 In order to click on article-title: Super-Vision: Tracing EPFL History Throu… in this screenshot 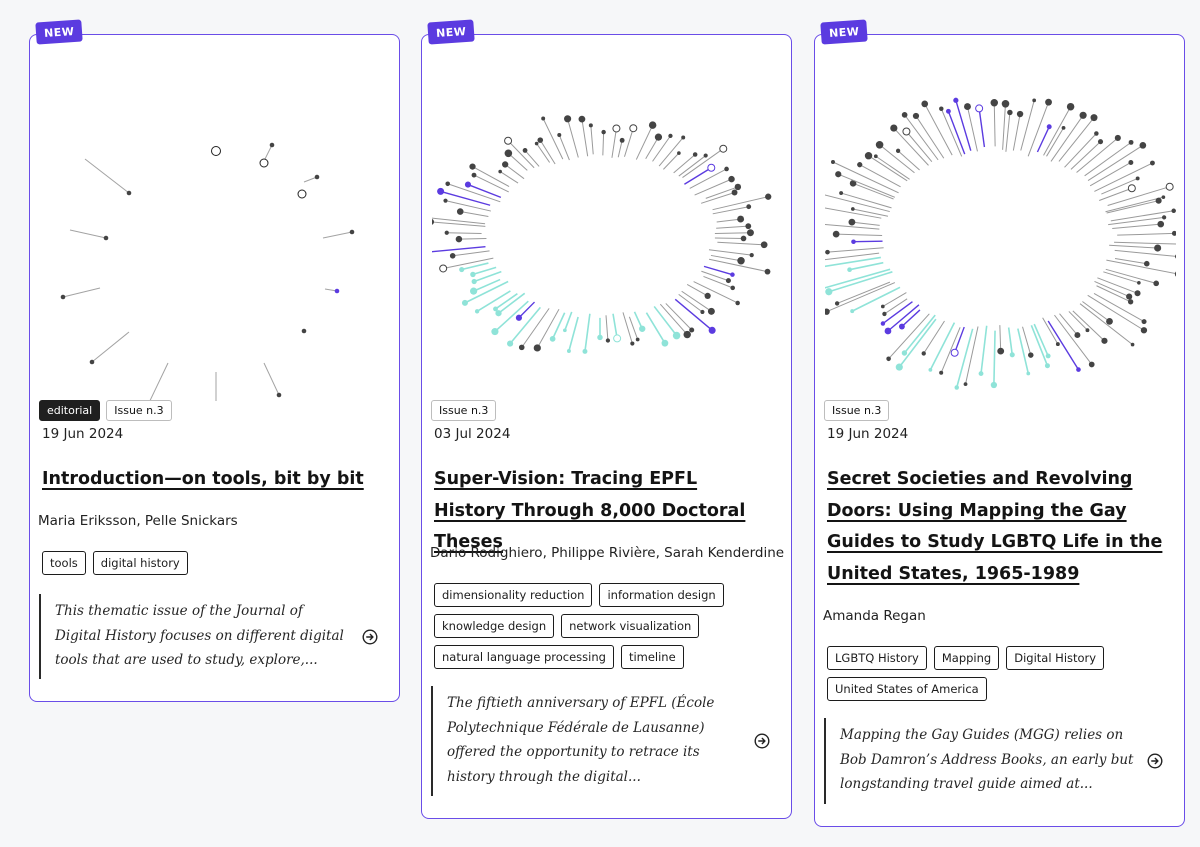, I will do `click(590, 510)`.